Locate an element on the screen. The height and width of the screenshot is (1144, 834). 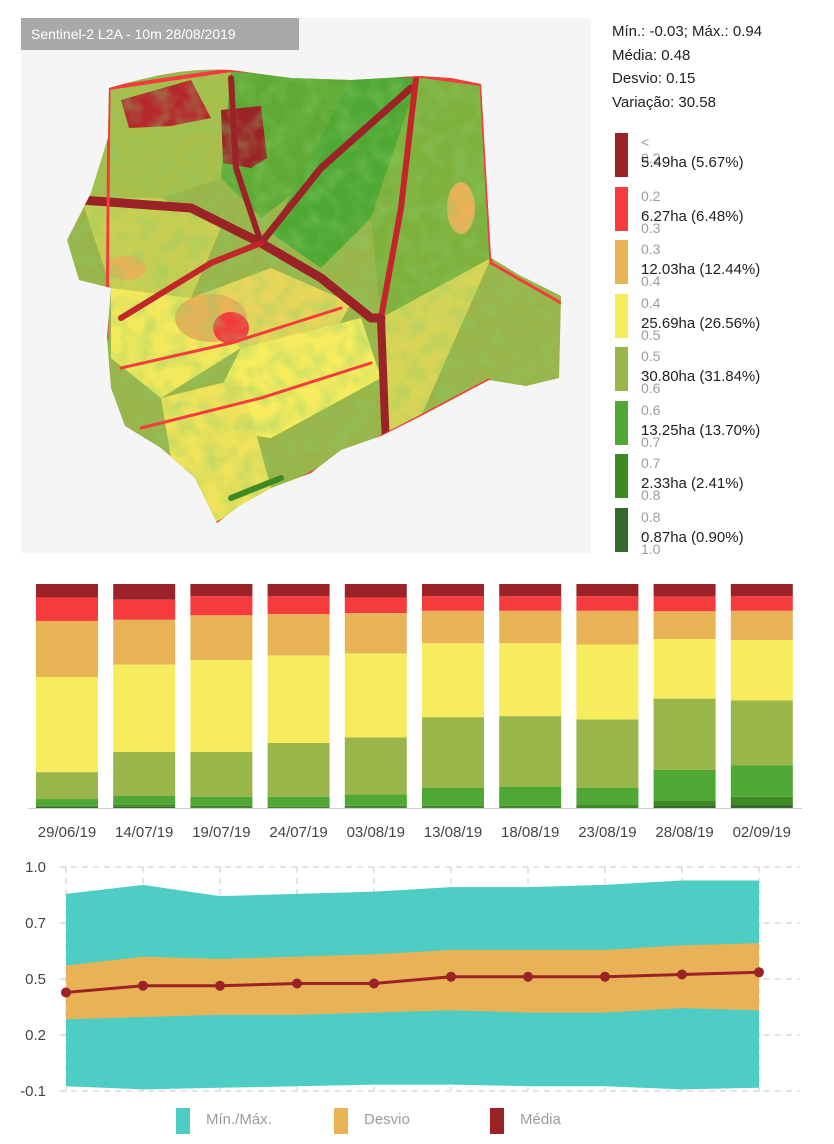
legend-range: 0.8 - 1.0 is located at coordinates (651, 532).